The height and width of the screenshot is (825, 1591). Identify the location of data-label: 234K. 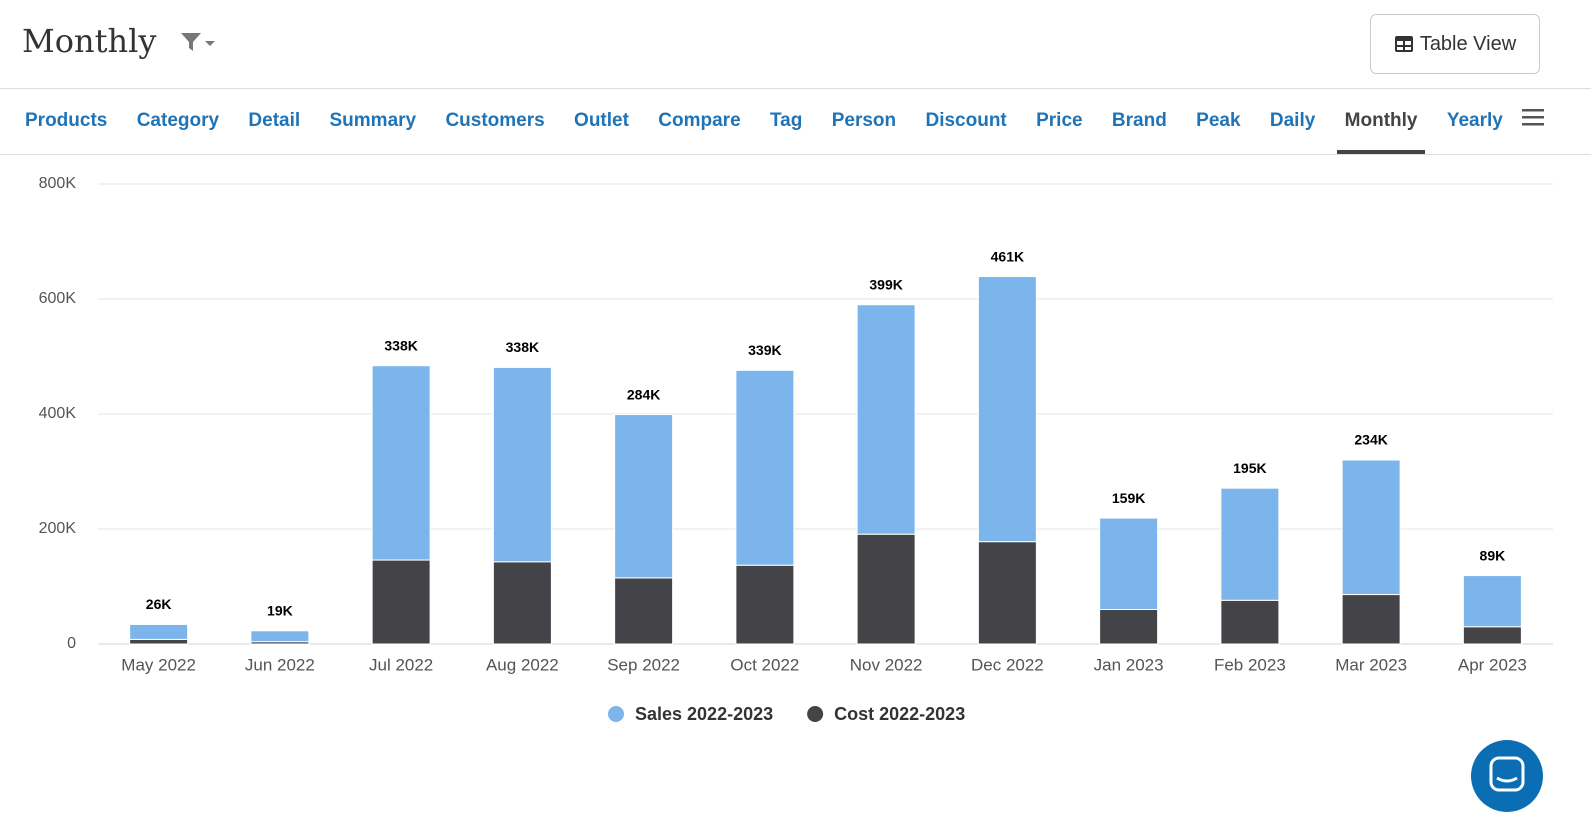
(1370, 440).